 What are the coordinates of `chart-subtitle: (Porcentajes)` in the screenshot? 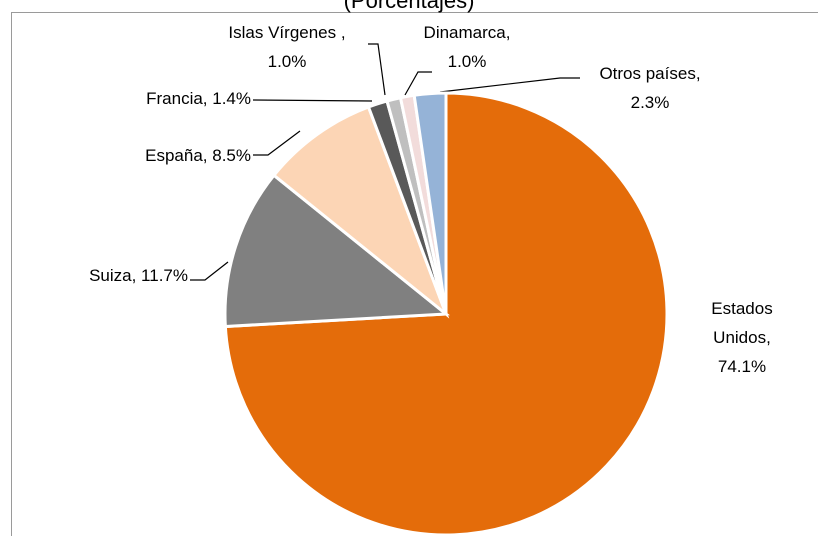 It's located at (409, 6).